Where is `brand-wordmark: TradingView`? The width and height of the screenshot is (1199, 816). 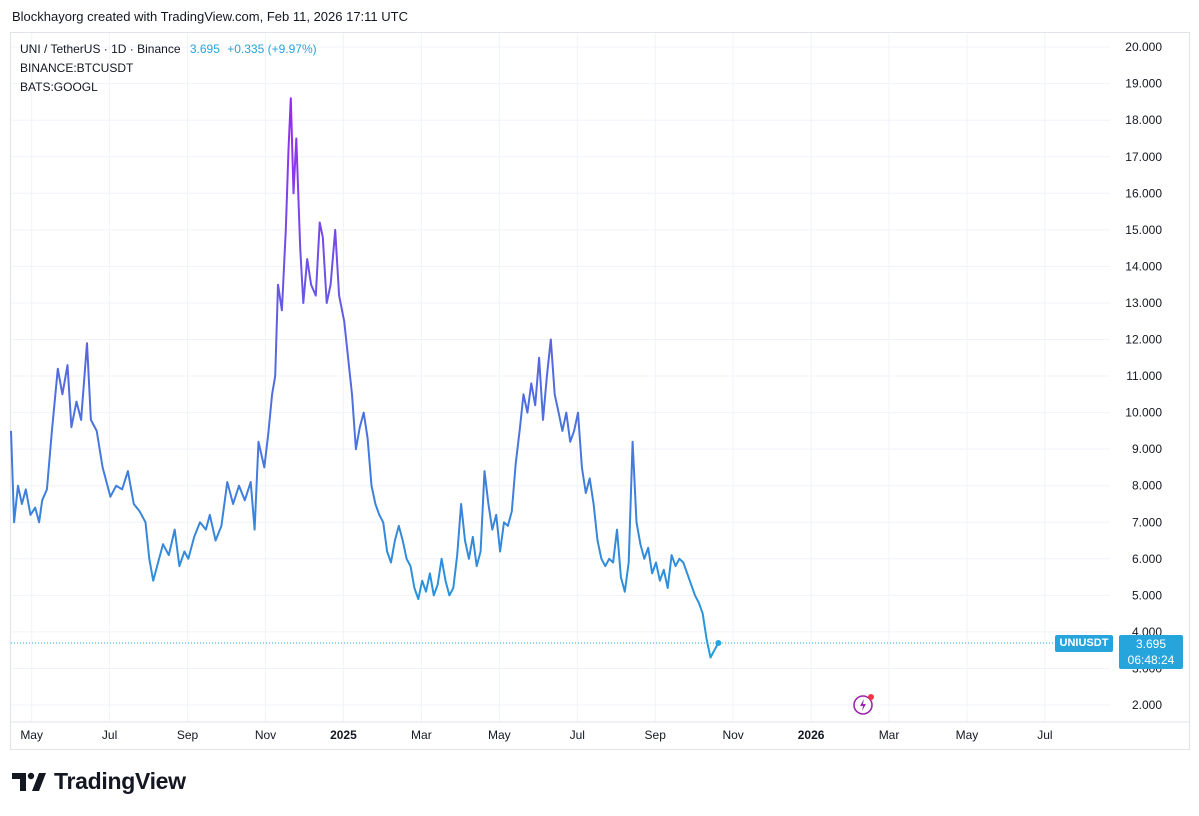 brand-wordmark: TradingView is located at coordinates (120, 781).